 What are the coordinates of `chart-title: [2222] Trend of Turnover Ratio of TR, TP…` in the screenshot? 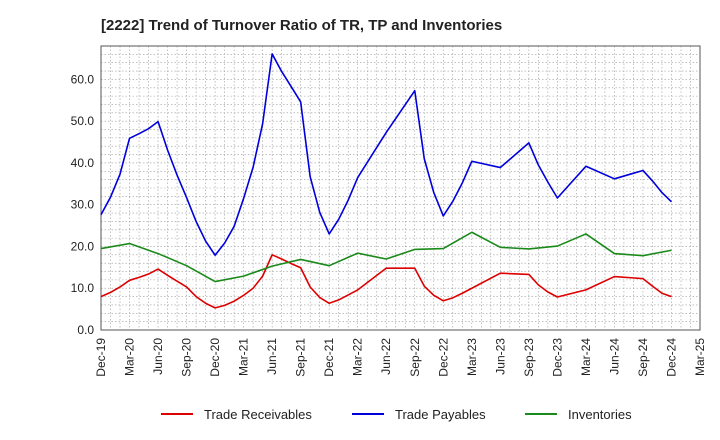 It's located at (301, 25).